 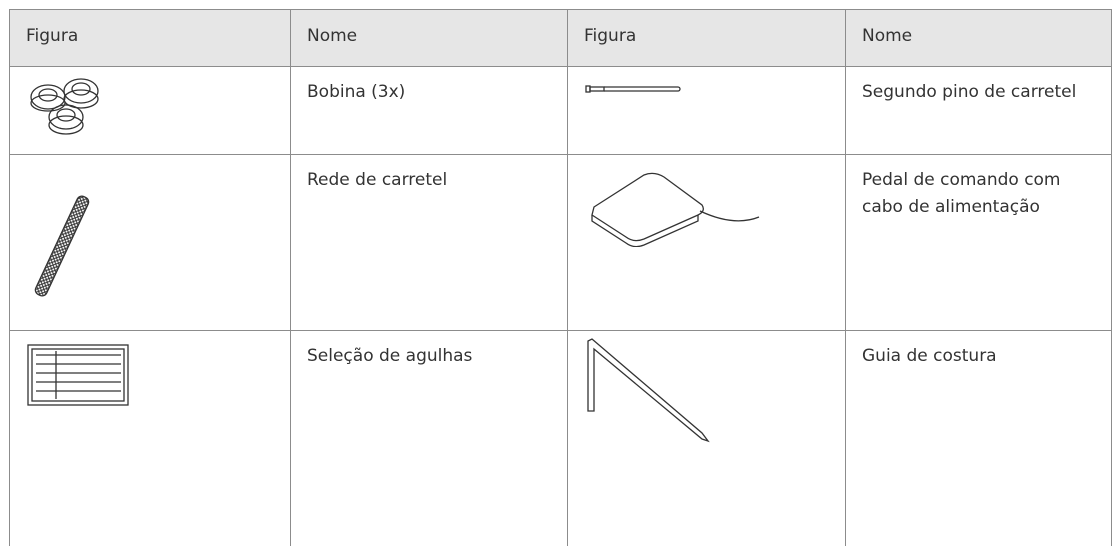 What do you see at coordinates (429, 110) in the screenshot?
I see `name-cell: Bobina (3x)` at bounding box center [429, 110].